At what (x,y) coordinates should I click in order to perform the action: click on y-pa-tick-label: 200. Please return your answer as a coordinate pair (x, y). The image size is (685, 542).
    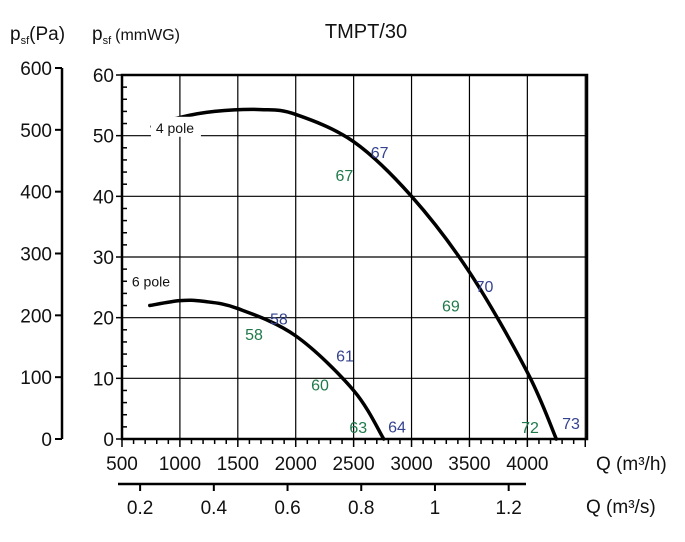
    Looking at the image, I should click on (36, 316).